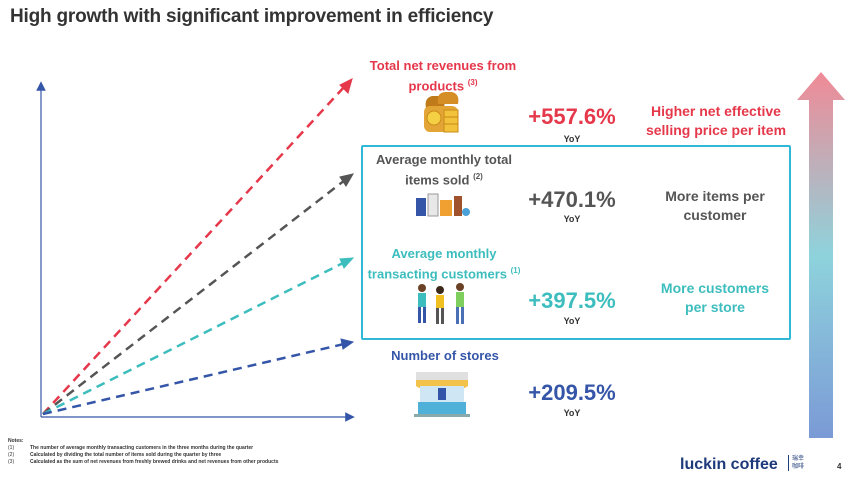 This screenshot has height=487, width=864. Describe the element at coordinates (572, 300) in the screenshot. I see `pct-customers: +397.5%` at that location.